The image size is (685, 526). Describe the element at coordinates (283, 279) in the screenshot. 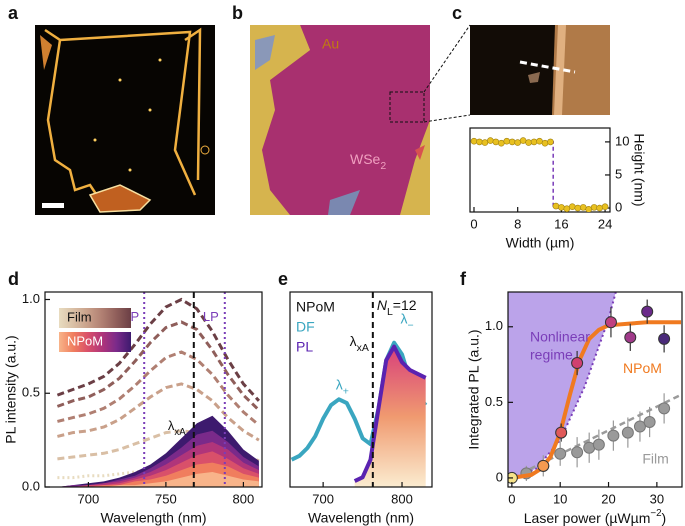

I see `panel-label: e` at that location.